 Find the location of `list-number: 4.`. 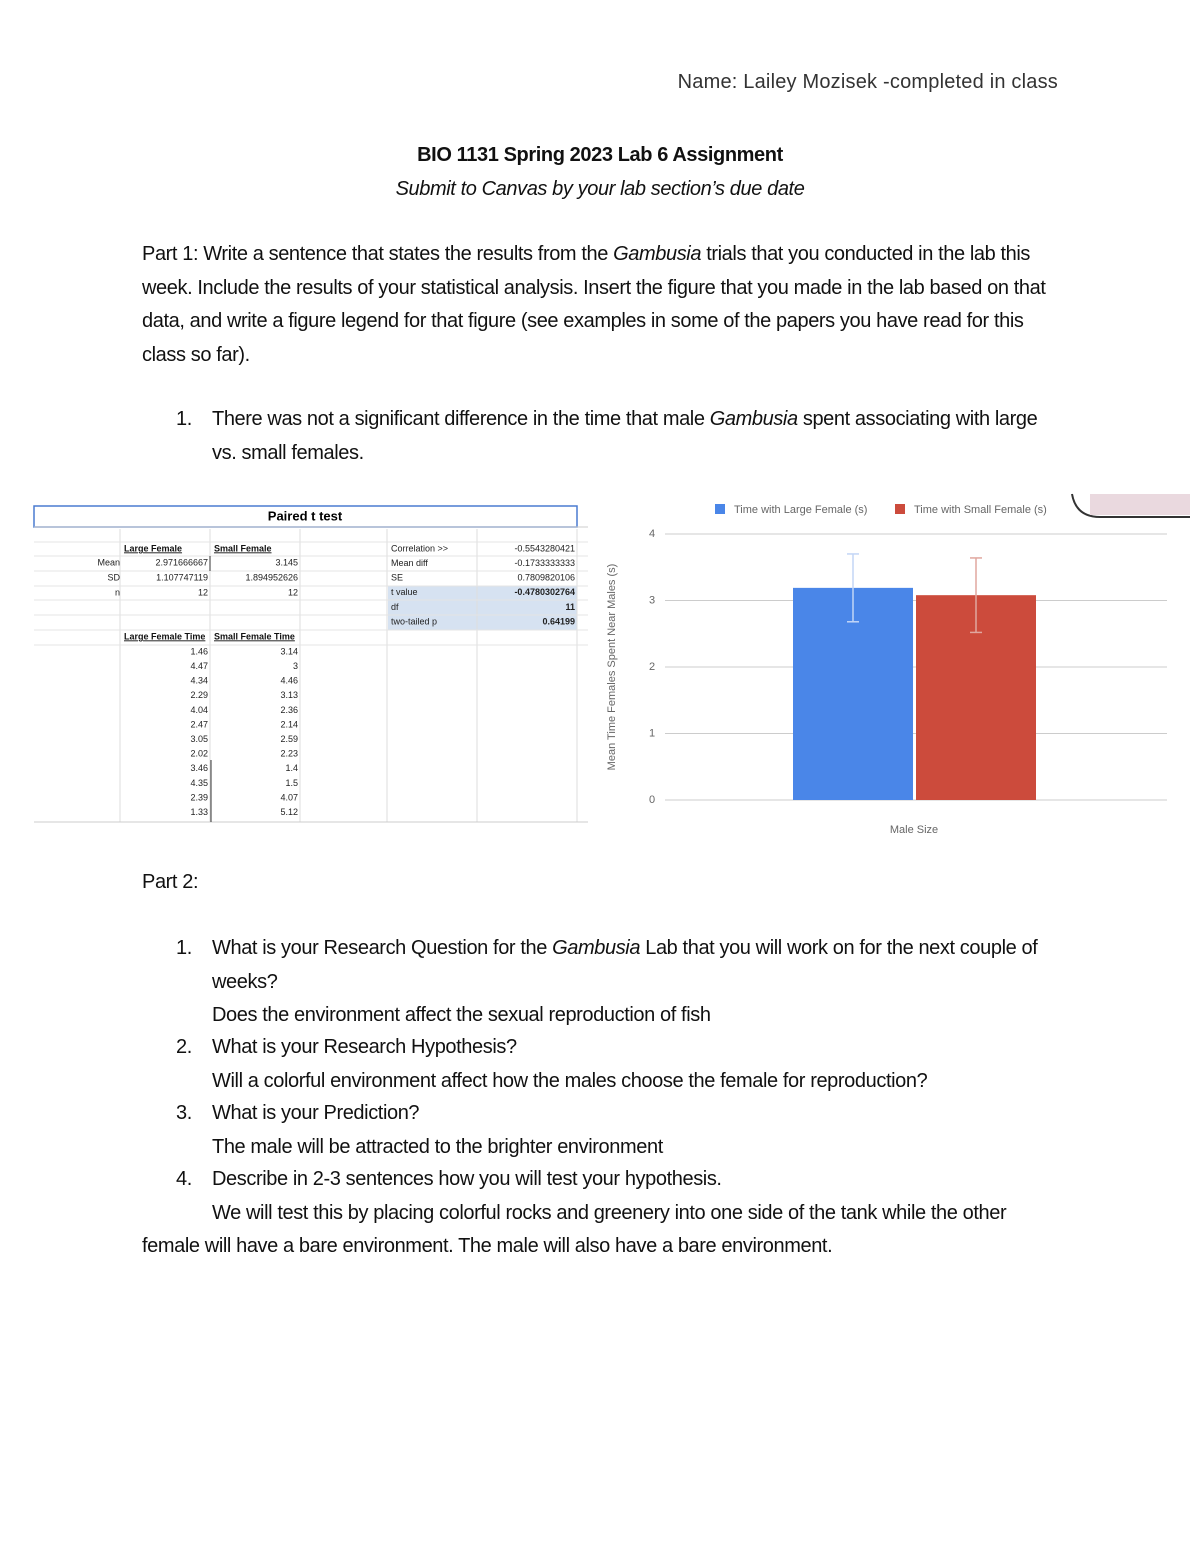

list-number: 4. is located at coordinates (184, 1179).